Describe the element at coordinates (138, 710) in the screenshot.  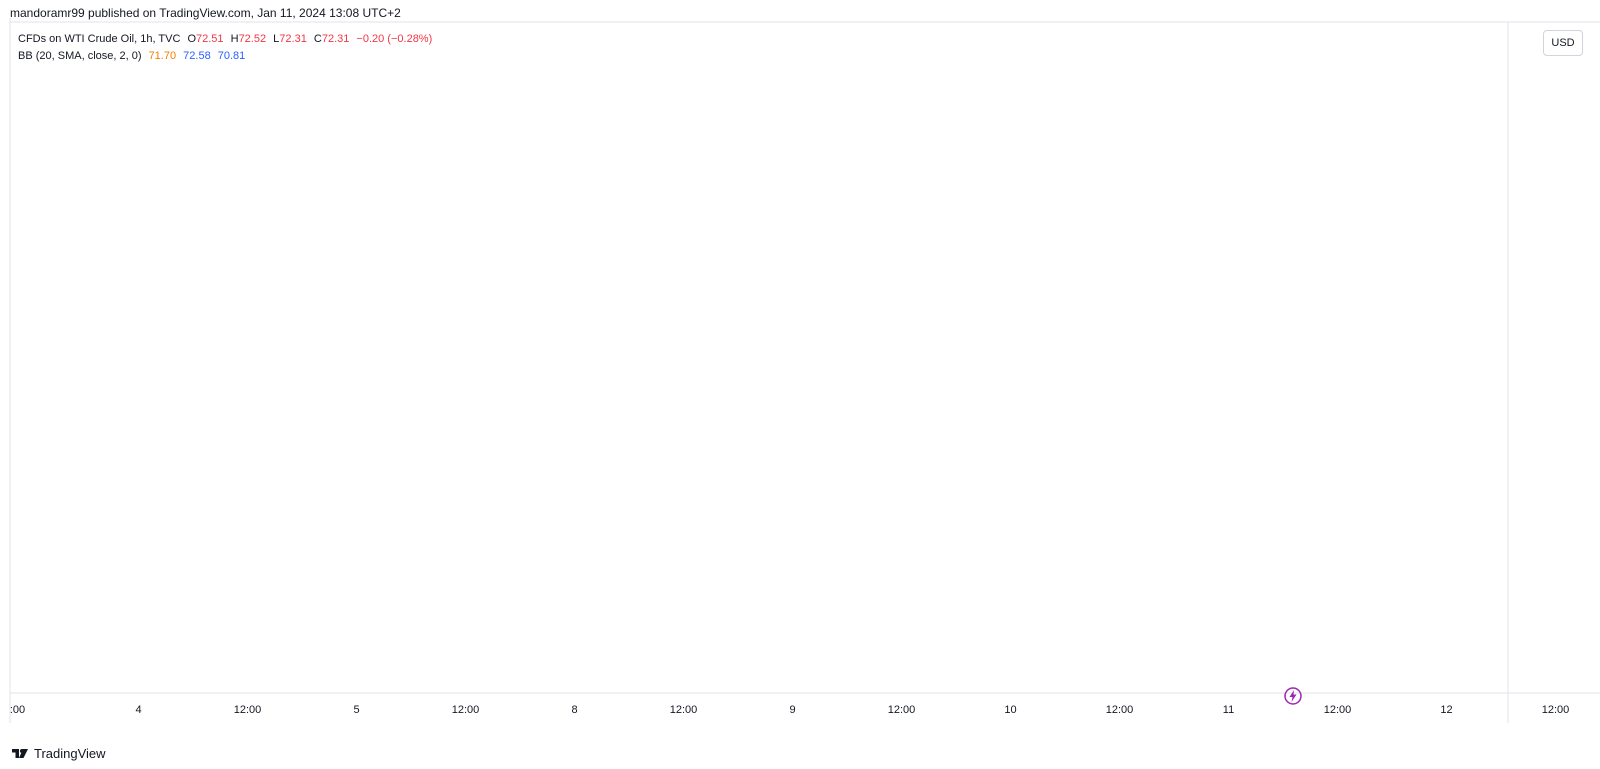
I see `x-tick-label: 4` at that location.